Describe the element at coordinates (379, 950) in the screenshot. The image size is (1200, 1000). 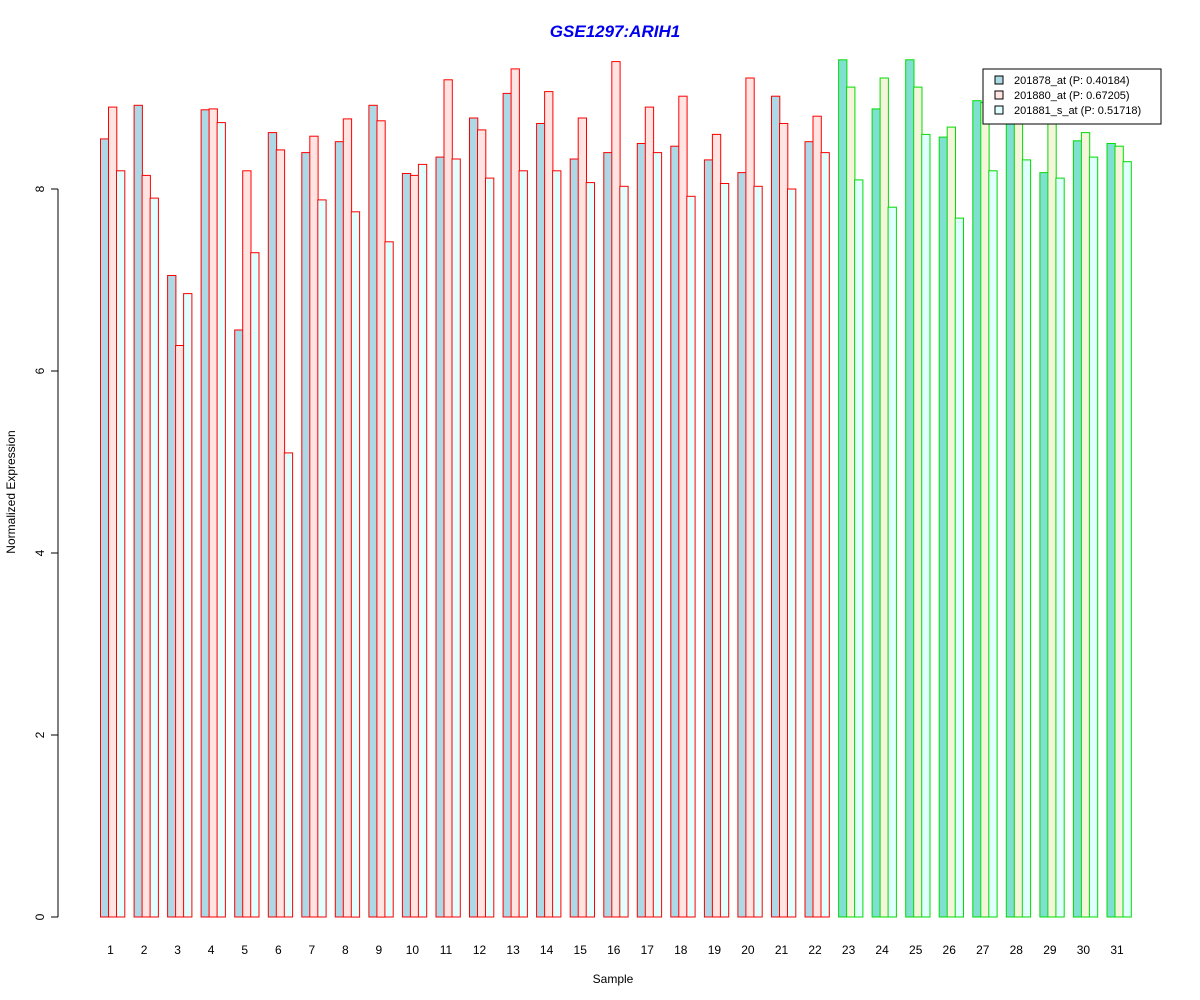
I see `x-tick-label: 9` at that location.